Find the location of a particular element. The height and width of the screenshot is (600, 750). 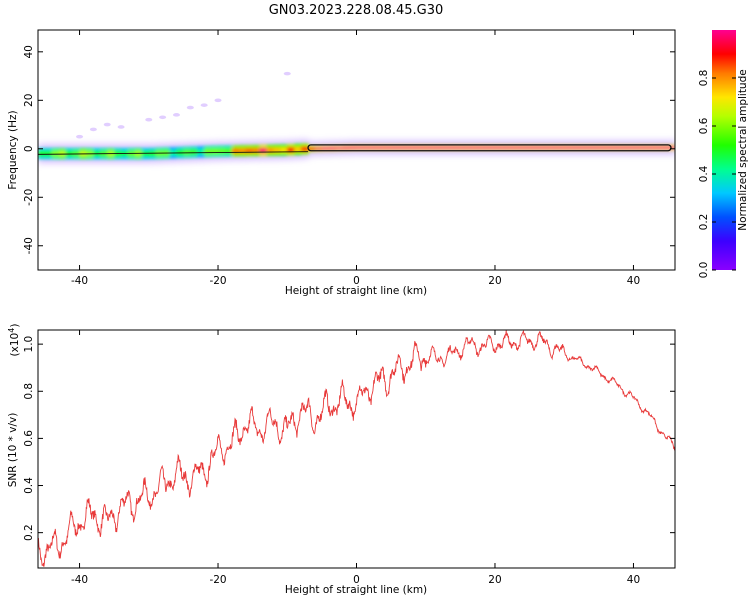

colorbar-label: Normalized spectral amplitude is located at coordinates (743, 149).